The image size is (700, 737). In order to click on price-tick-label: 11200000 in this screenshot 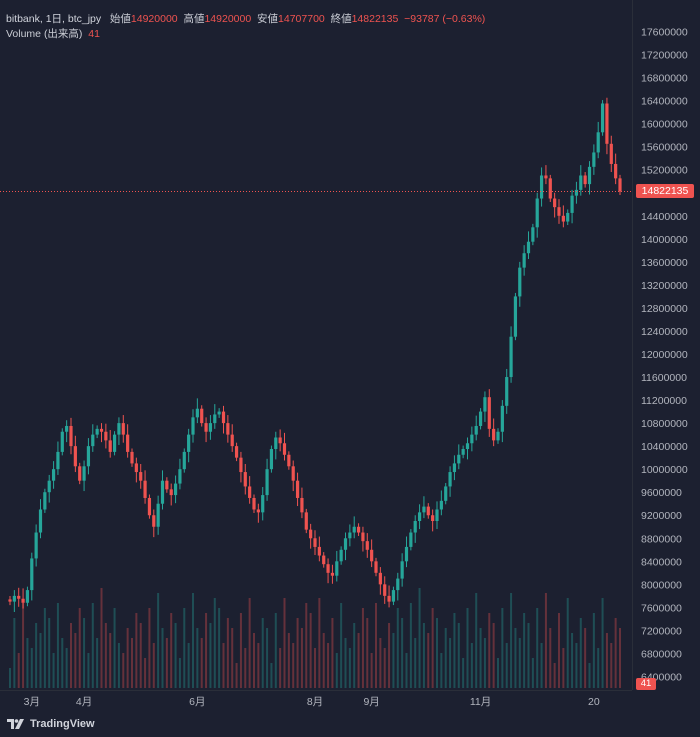, I will do `click(664, 401)`.